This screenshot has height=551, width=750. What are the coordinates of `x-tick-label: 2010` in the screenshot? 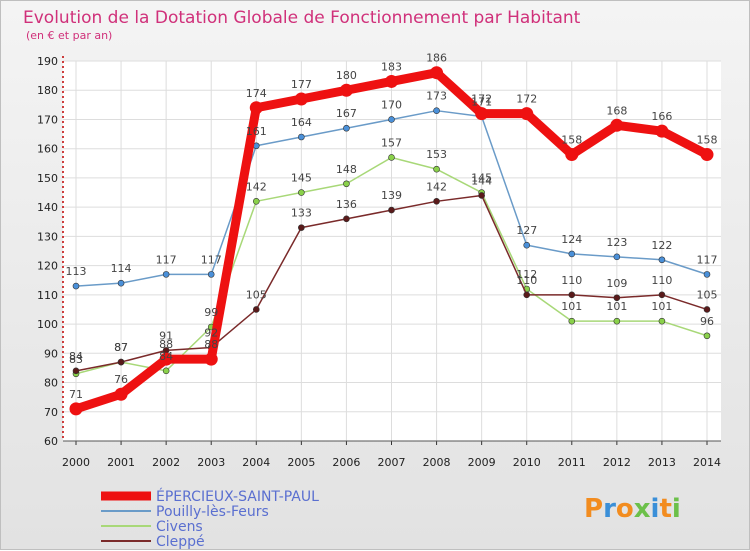 It's located at (527, 462).